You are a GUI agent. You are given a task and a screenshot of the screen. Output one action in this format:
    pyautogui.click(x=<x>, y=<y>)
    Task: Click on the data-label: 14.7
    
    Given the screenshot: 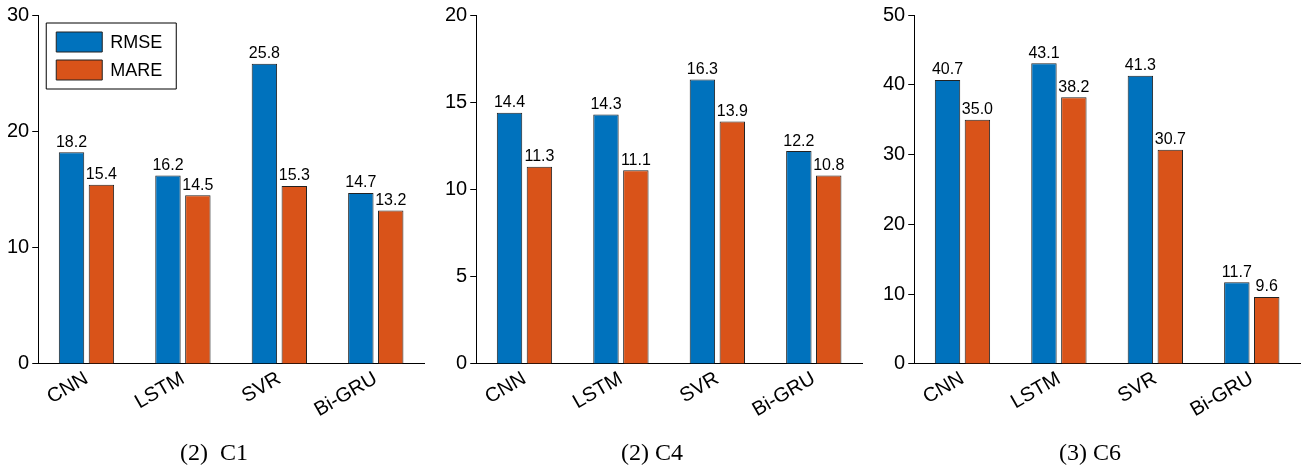 What is the action you would take?
    pyautogui.click(x=361, y=182)
    